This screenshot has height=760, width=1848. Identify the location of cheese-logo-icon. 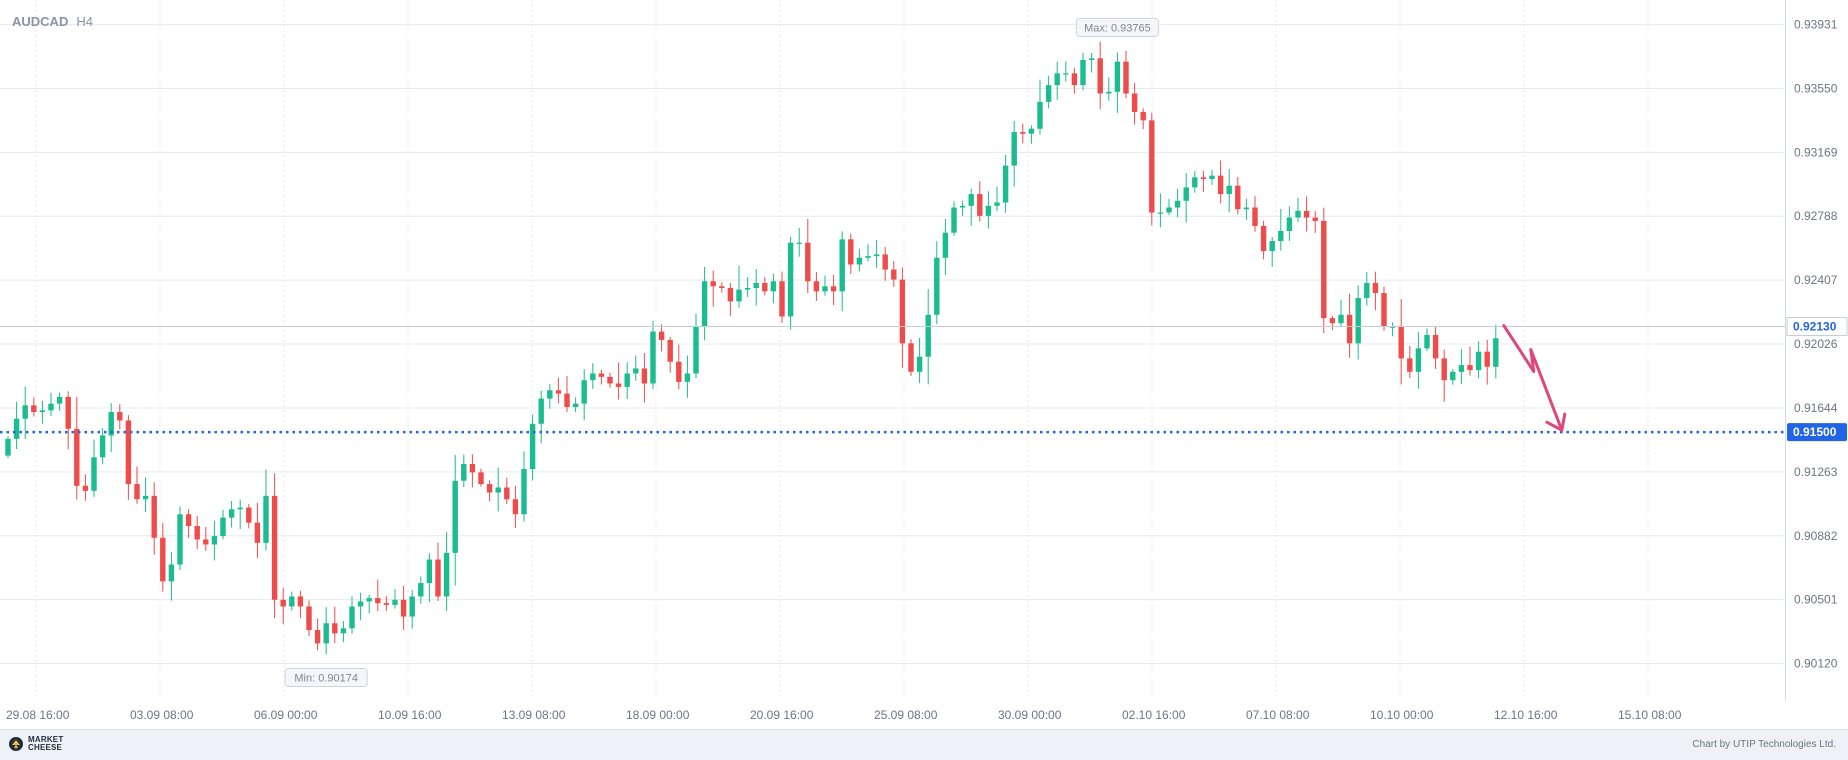
(16, 744).